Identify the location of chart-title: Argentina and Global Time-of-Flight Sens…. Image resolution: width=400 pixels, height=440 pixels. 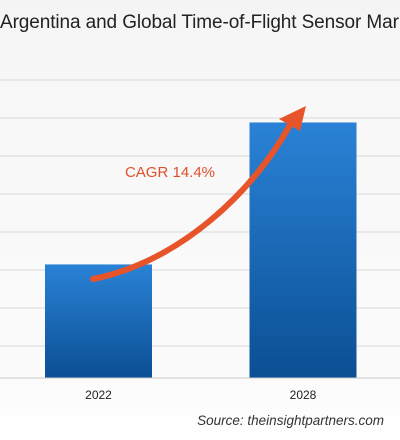
(200, 22).